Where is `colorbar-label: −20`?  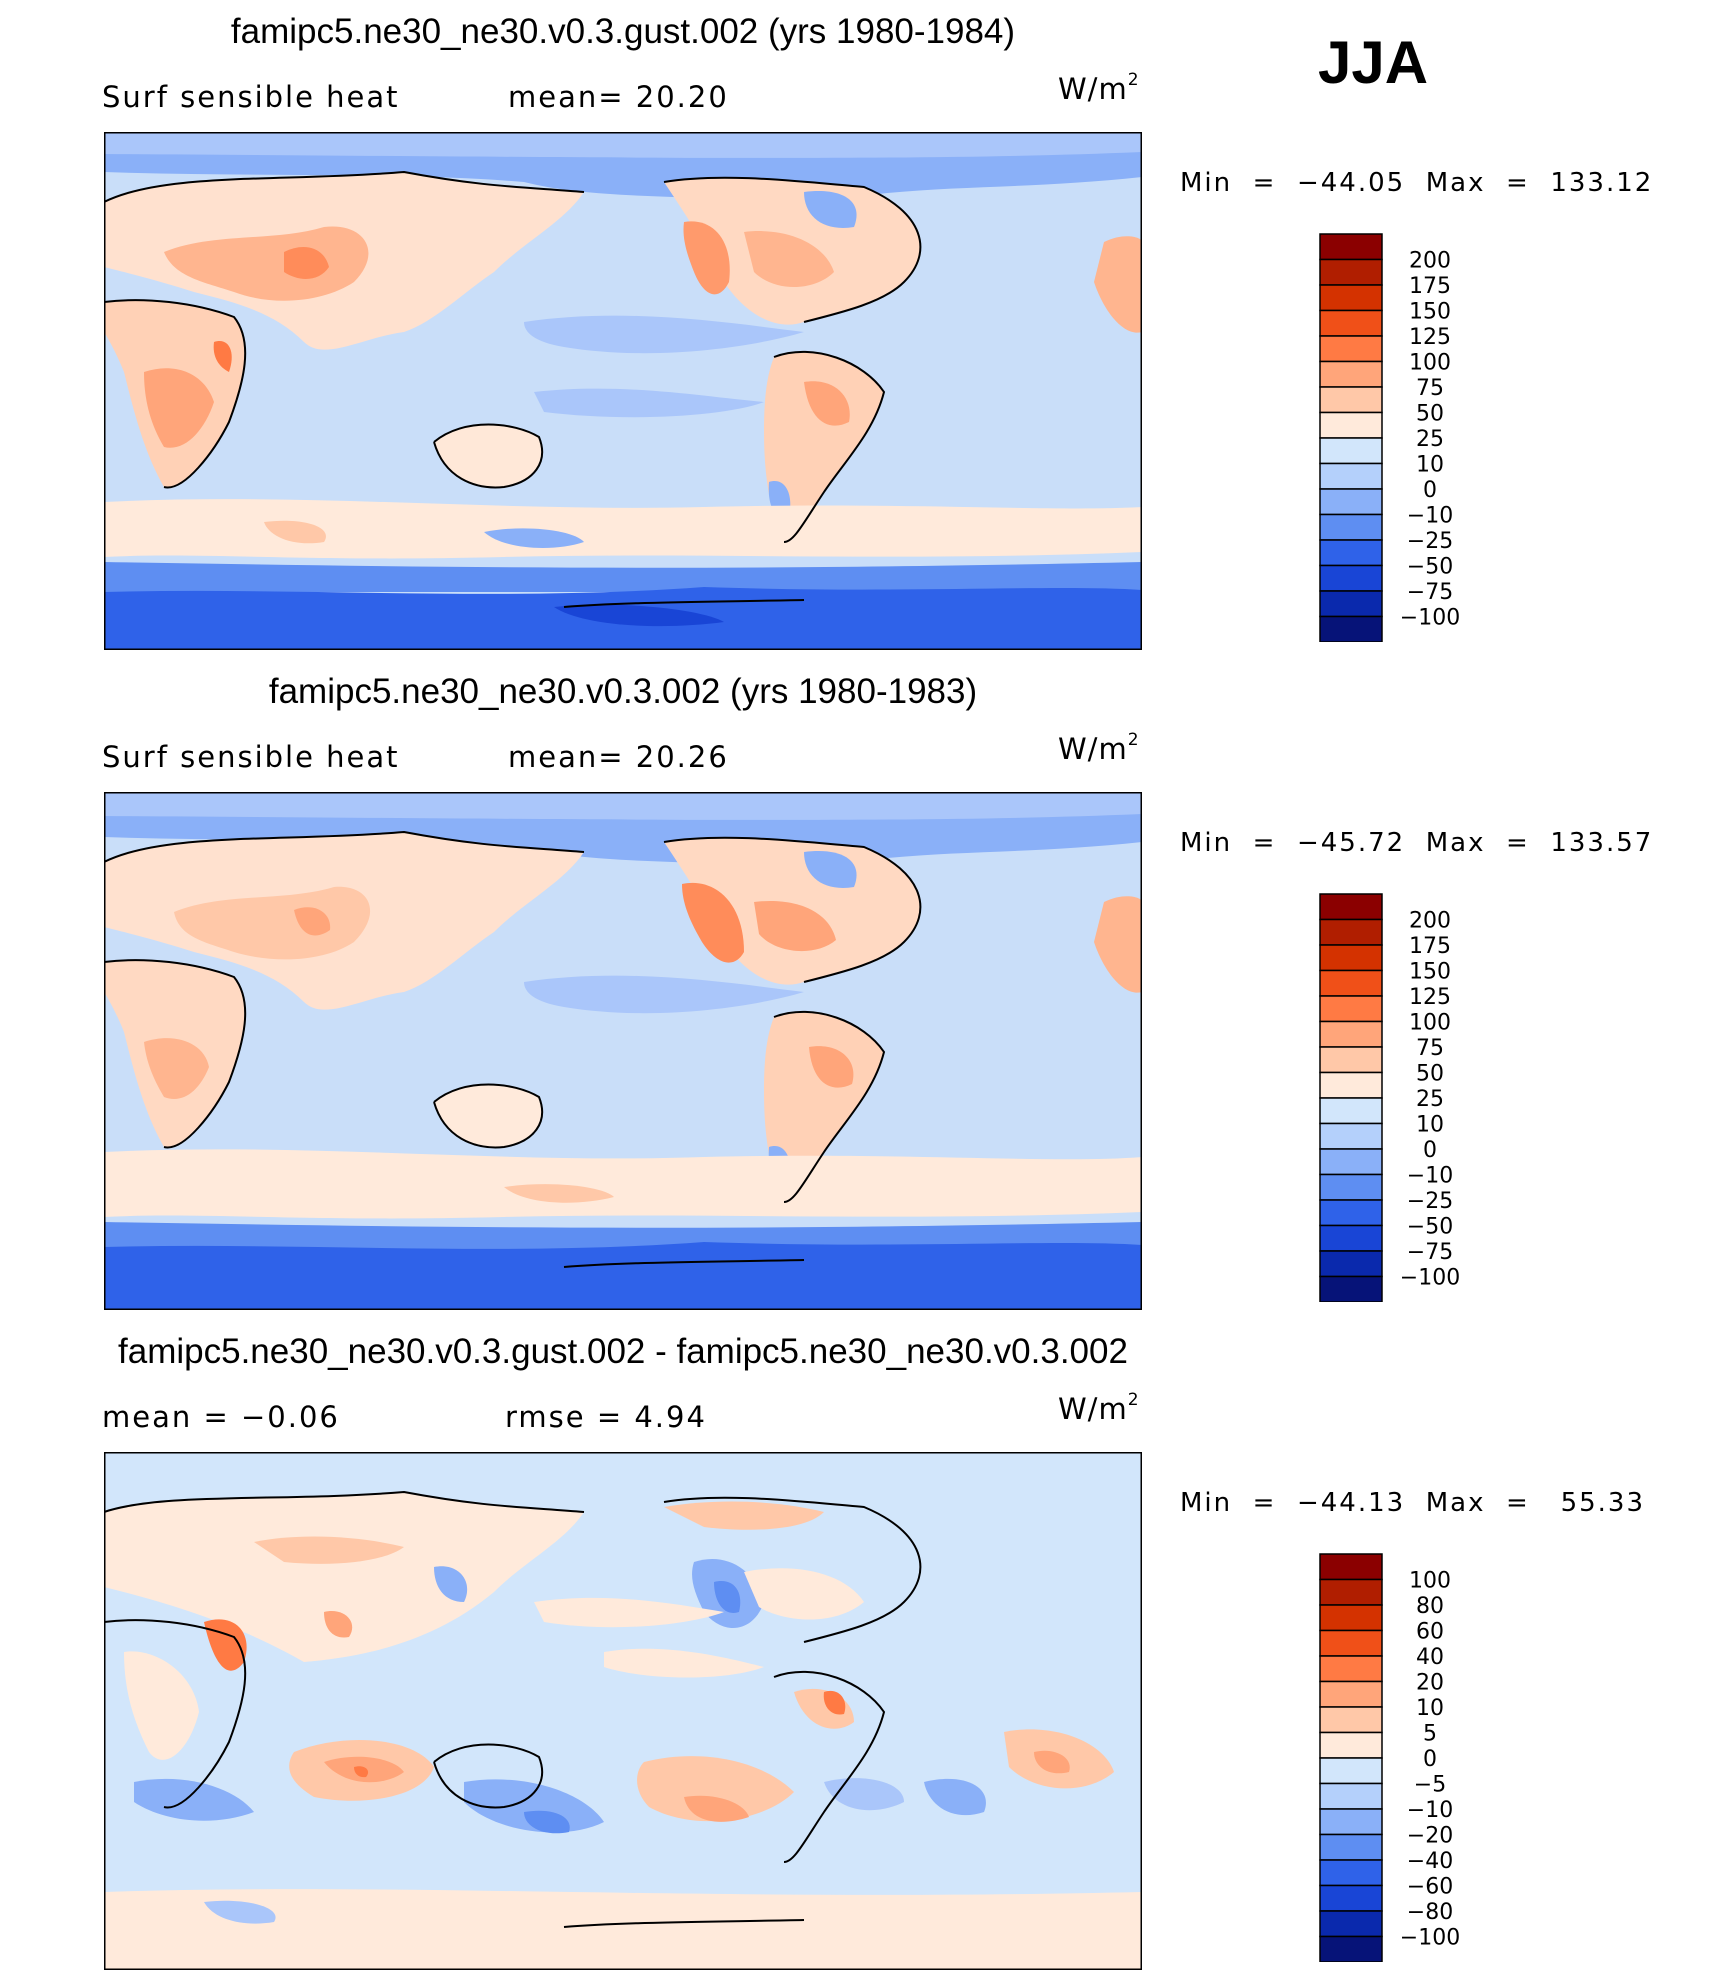 colorbar-label: −20 is located at coordinates (1430, 1836).